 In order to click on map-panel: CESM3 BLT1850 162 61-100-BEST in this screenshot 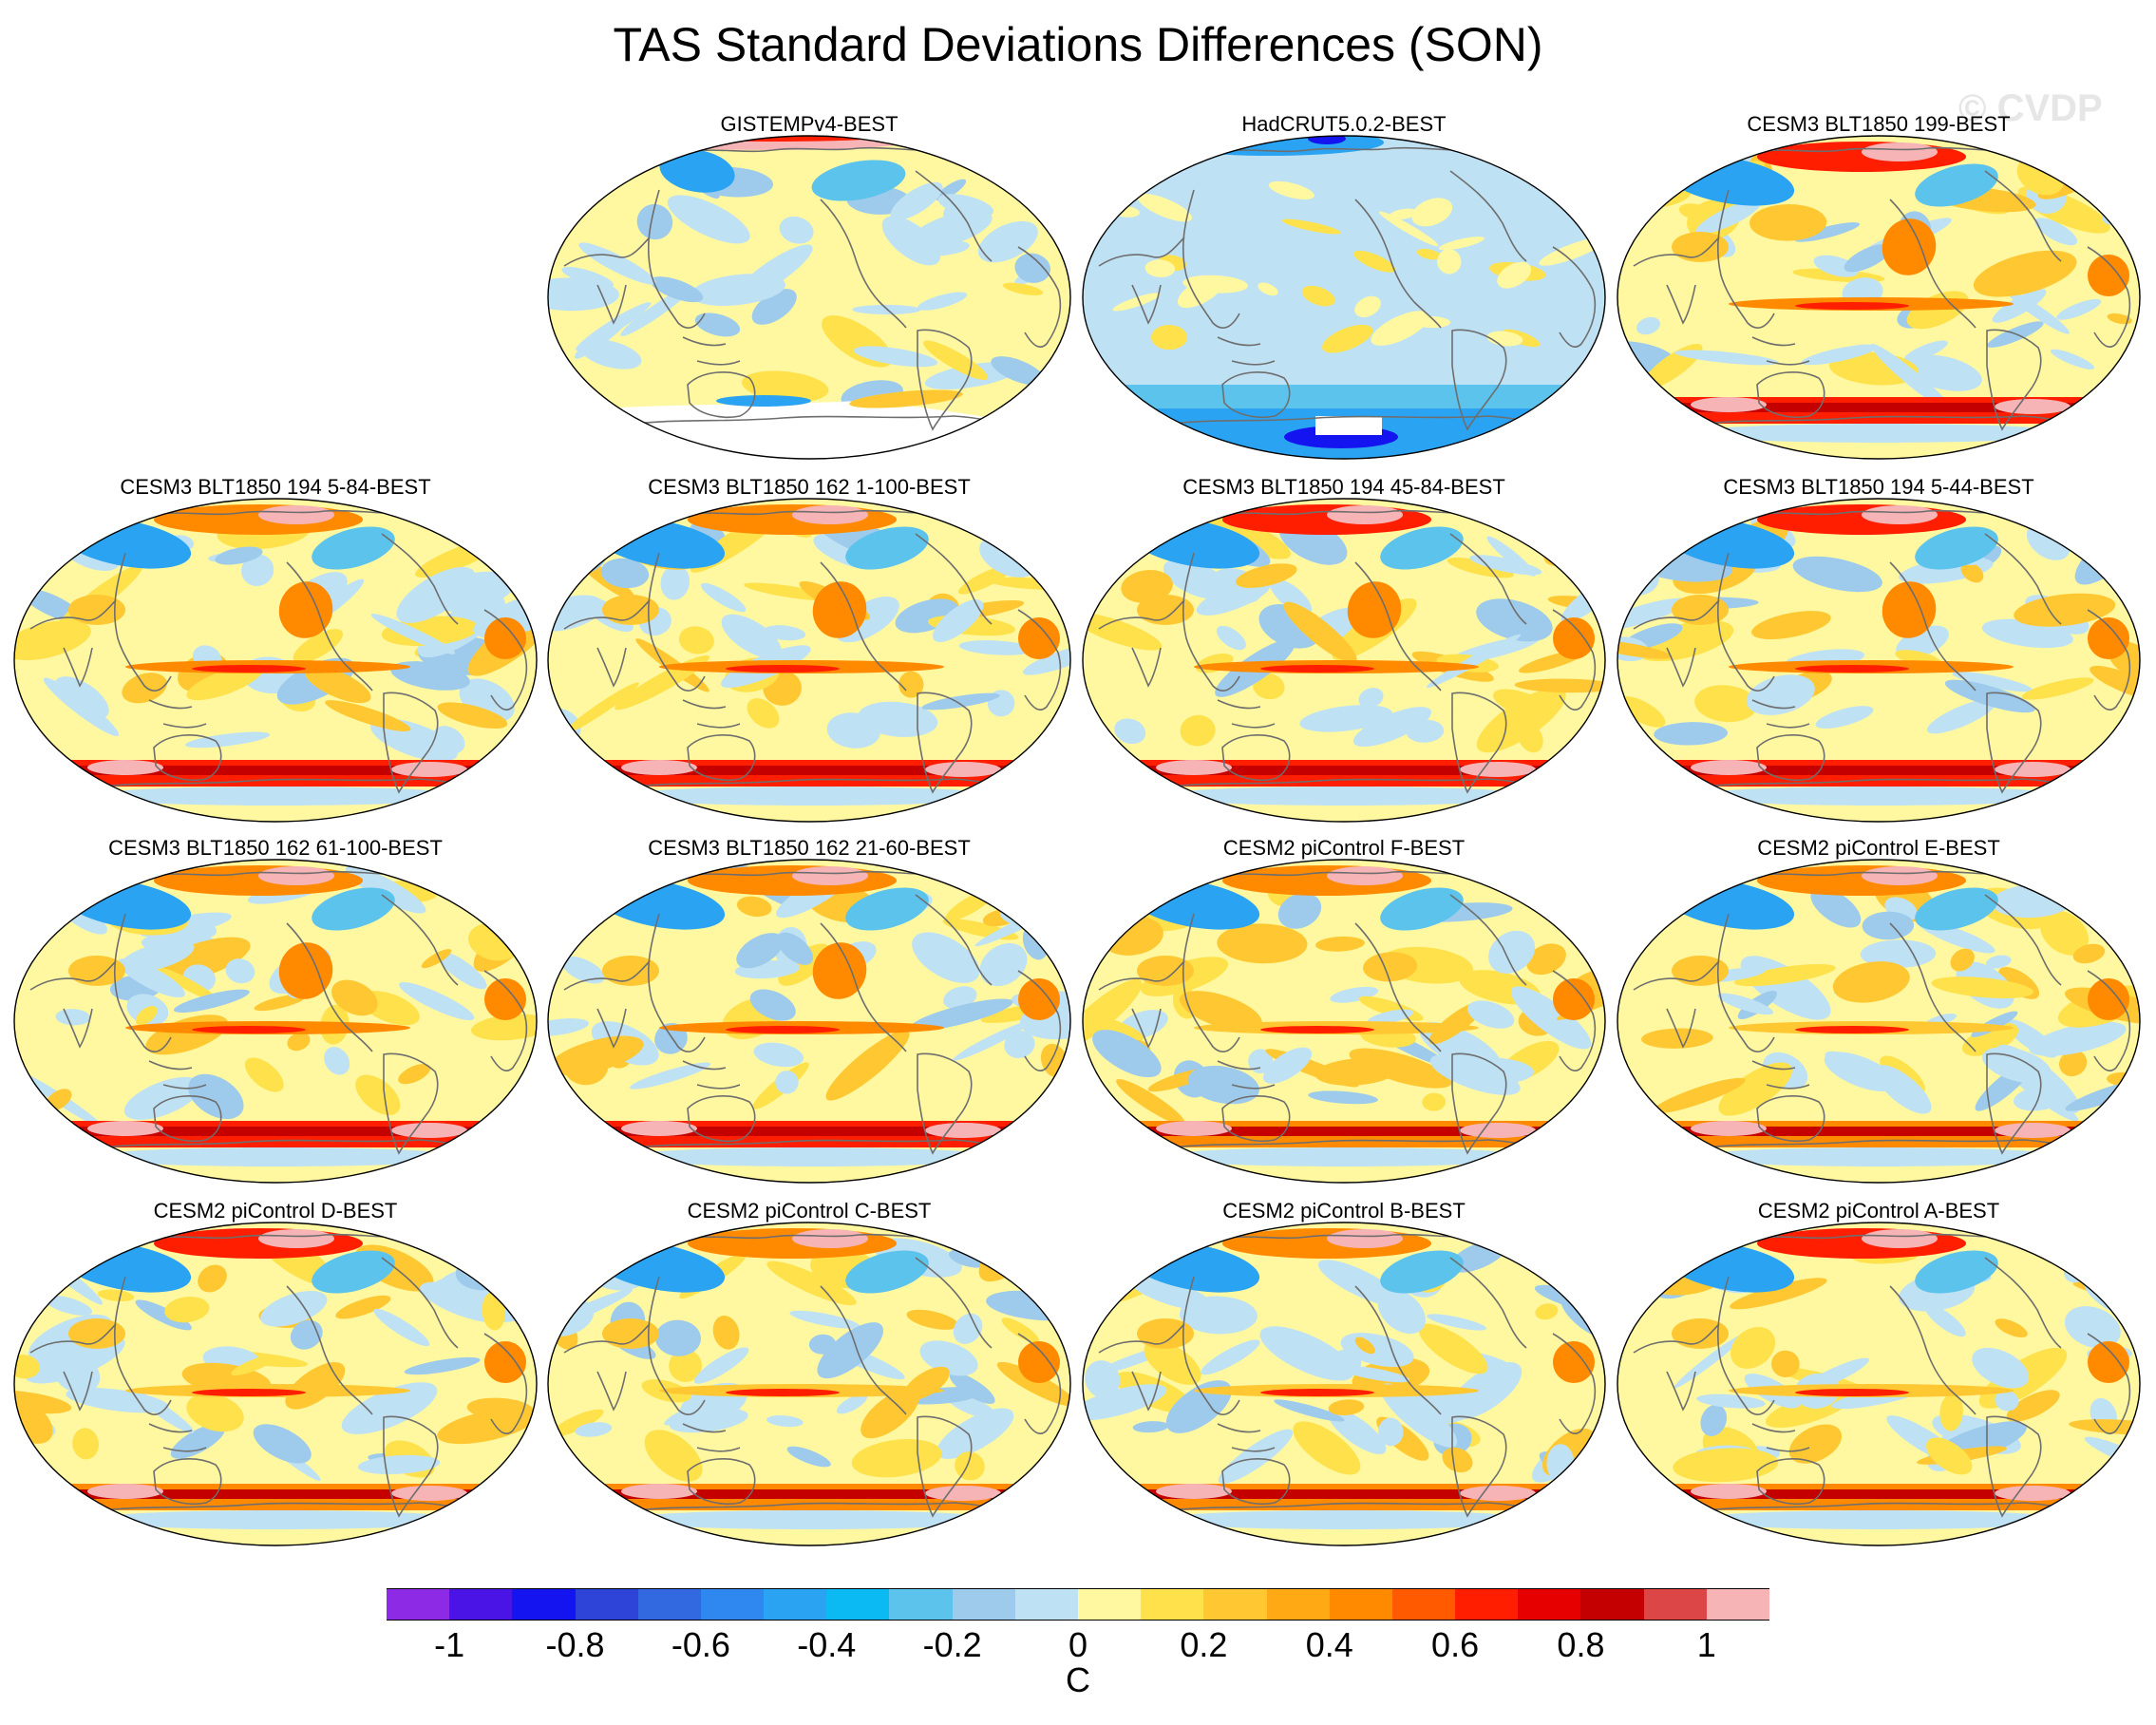, I will do `click(275, 1011)`.